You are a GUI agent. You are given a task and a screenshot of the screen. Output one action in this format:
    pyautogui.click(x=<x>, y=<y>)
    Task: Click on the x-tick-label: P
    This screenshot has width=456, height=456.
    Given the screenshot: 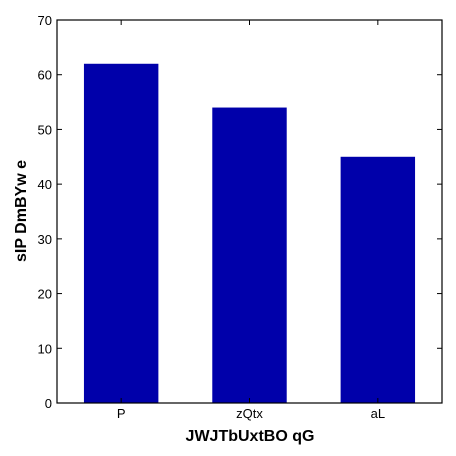 What is the action you would take?
    pyautogui.click(x=121, y=413)
    